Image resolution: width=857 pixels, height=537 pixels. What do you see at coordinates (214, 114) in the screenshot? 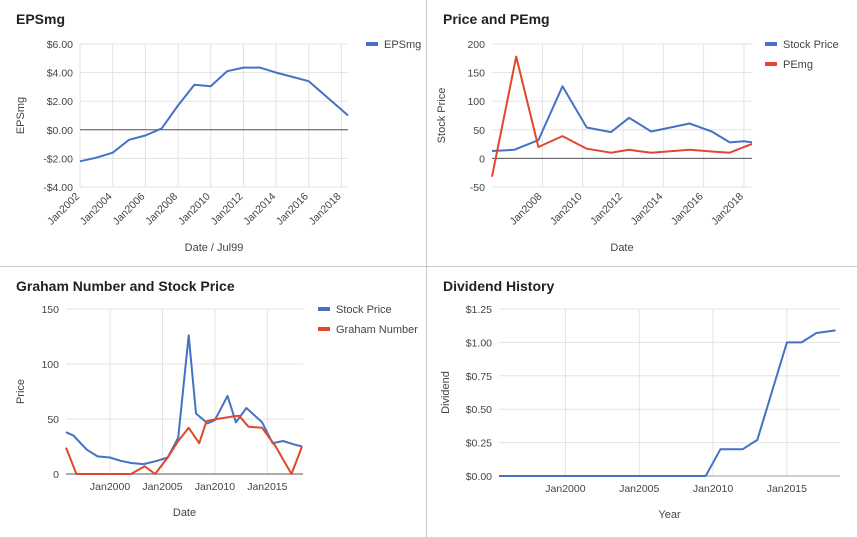
I see `series-line-epsmg` at bounding box center [214, 114].